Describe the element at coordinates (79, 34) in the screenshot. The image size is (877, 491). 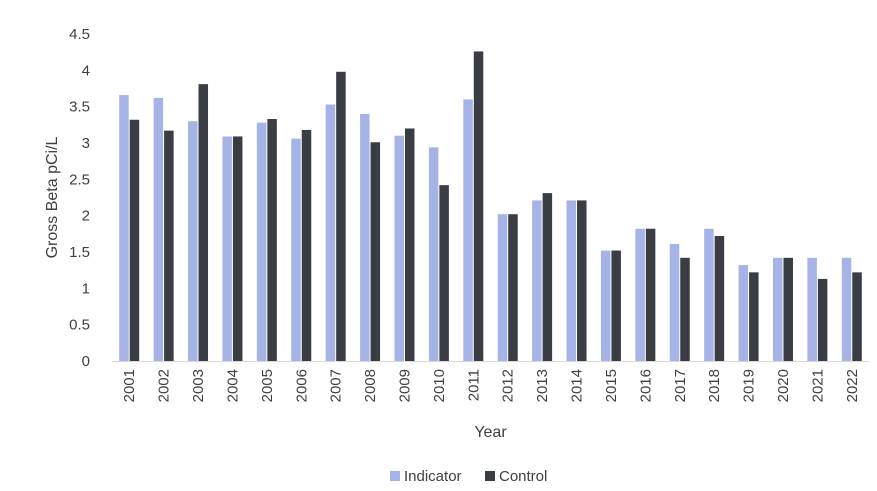
I see `y-tick-label: 4.5` at that location.